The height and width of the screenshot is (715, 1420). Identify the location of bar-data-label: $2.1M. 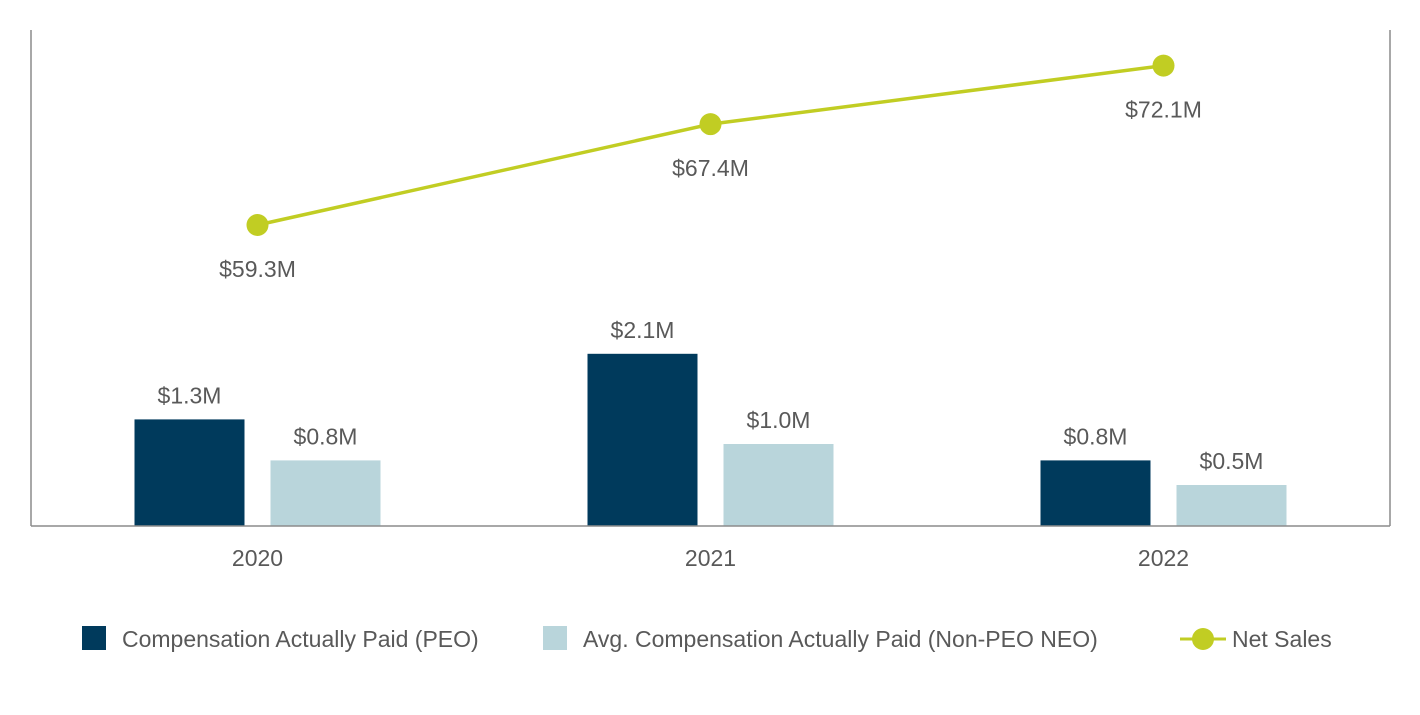
(643, 330).